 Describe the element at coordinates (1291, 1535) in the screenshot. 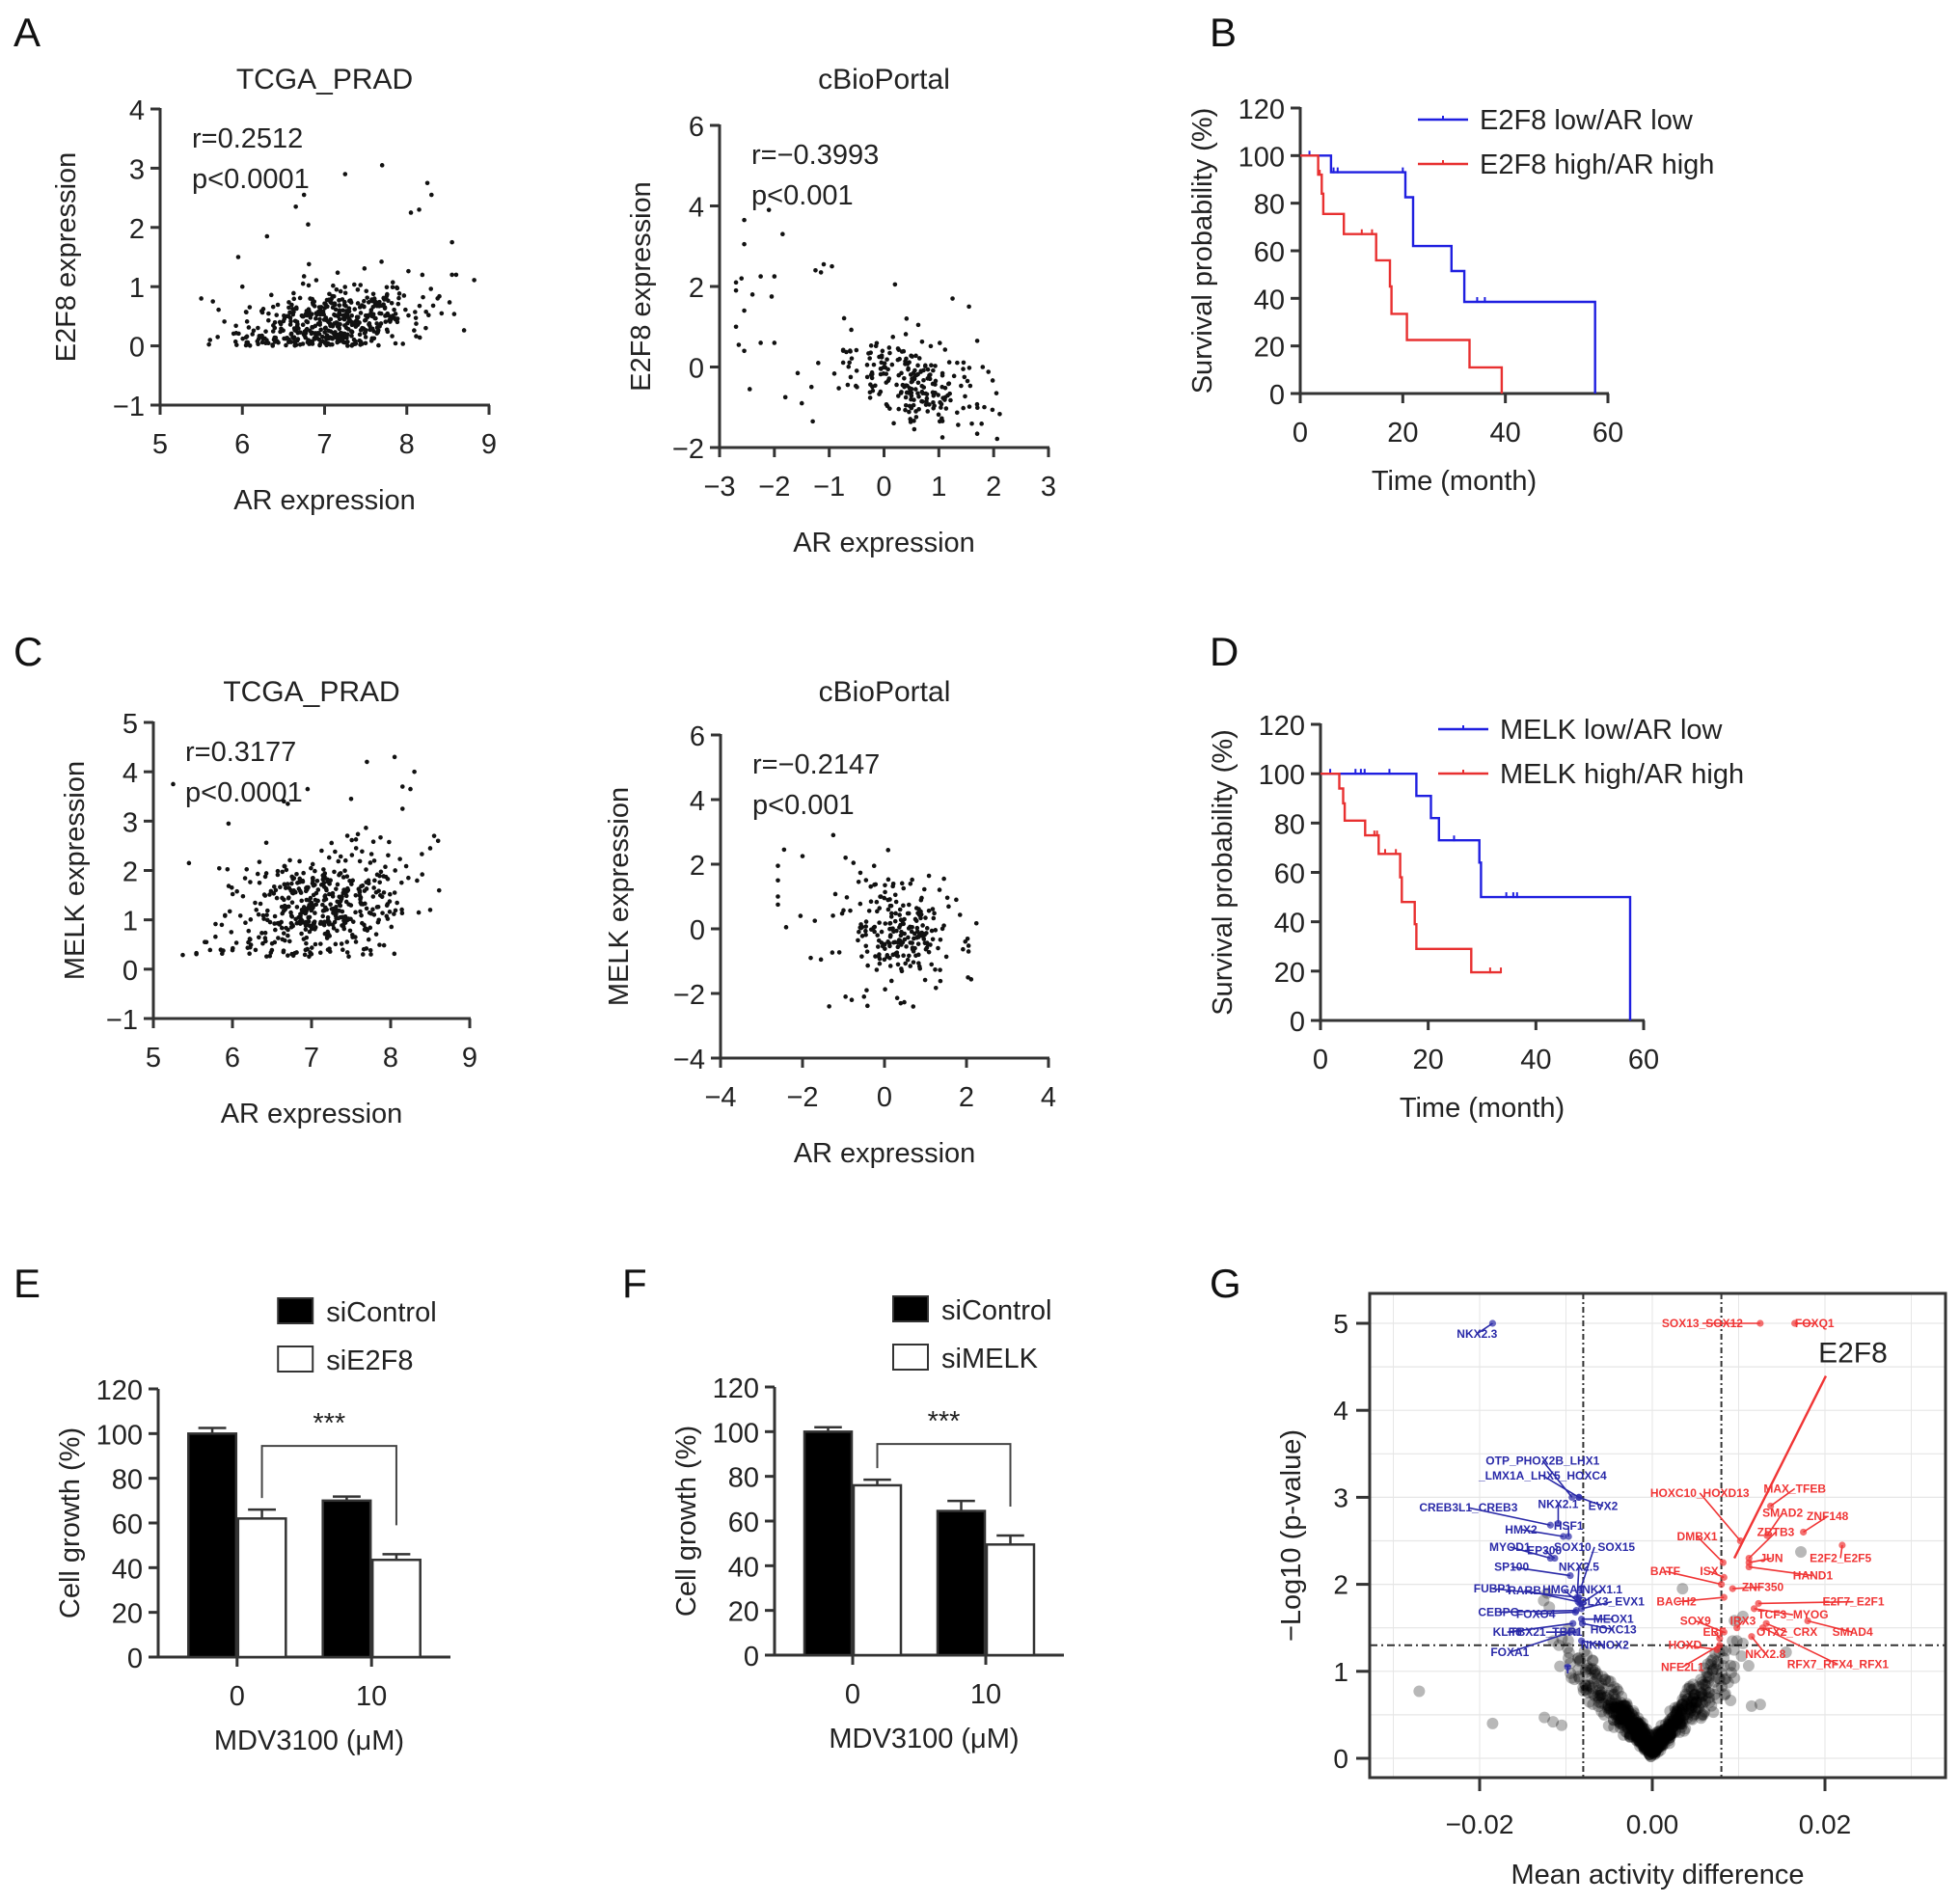

I see `y-axis-label: −Log10 (p-value)` at that location.